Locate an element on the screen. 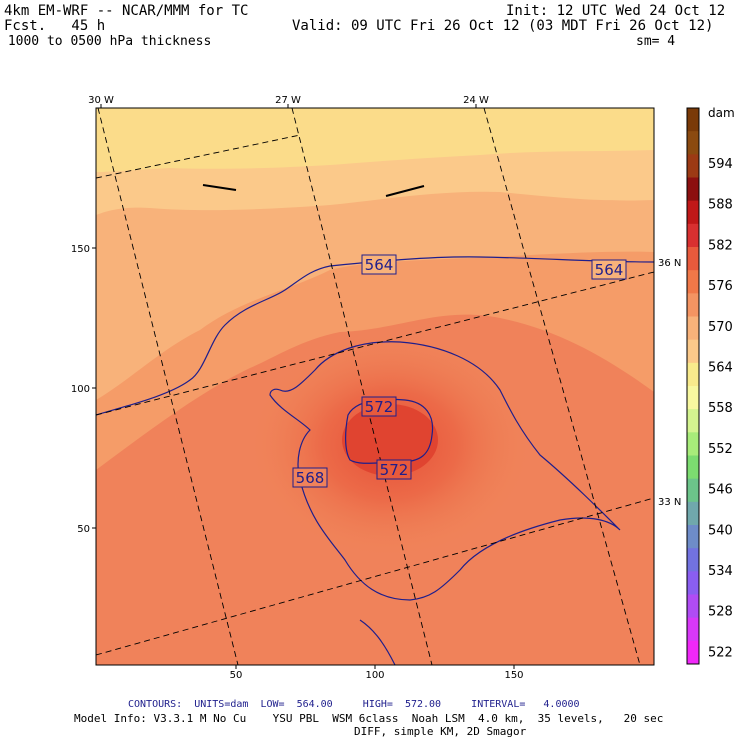 The width and height of the screenshot is (740, 740). smoothing-label: sm= 4 is located at coordinates (656, 41).